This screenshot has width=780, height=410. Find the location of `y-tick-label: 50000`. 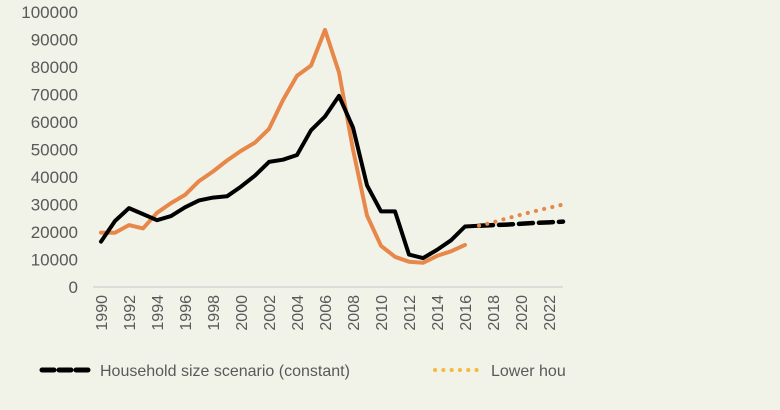

y-tick-label: 50000 is located at coordinates (54, 150).